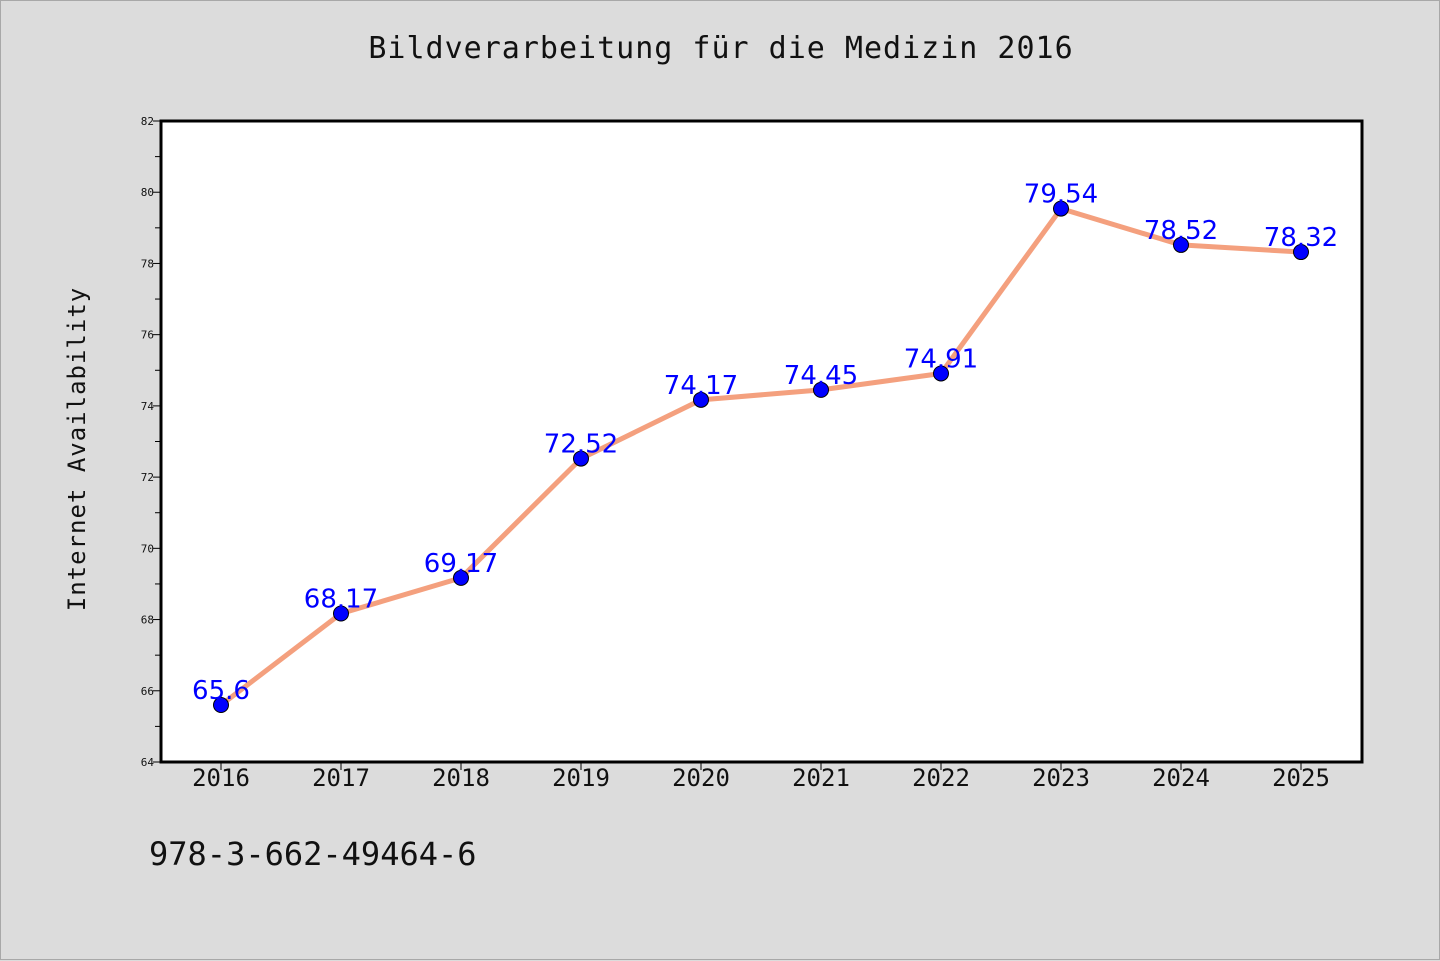 This screenshot has height=961, width=1440. I want to click on y-tick-label: 68, so click(147, 620).